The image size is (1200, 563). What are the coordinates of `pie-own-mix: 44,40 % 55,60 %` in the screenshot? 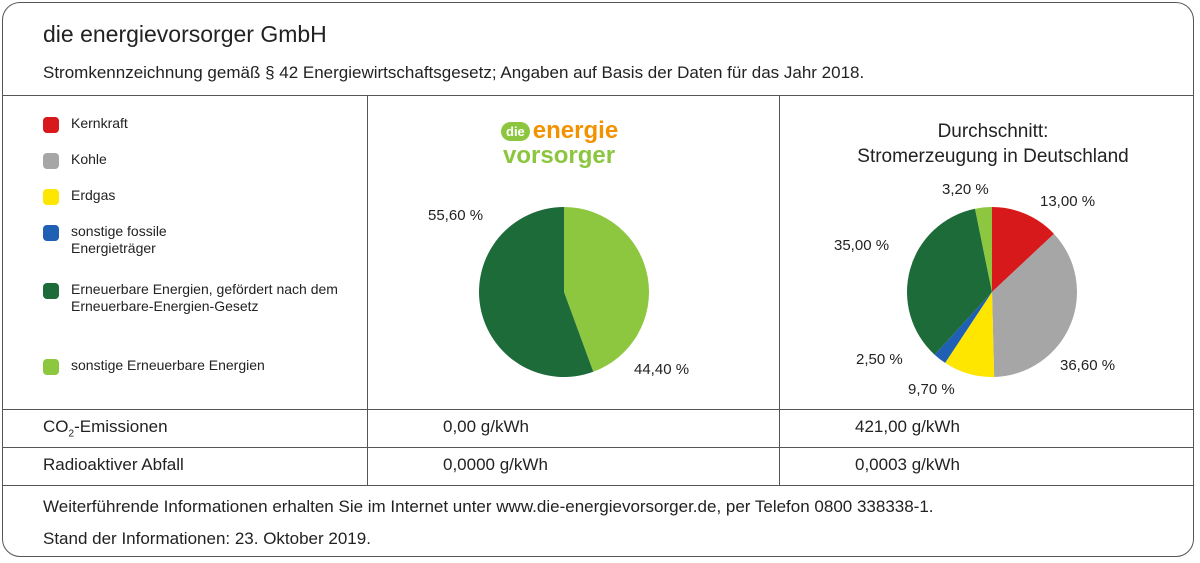 It's located at (558, 292).